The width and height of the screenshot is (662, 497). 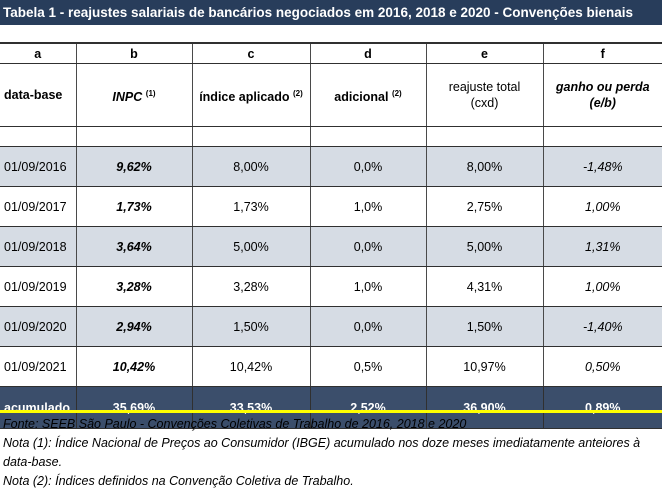 I want to click on date-cell: 01/09/2021, so click(x=38, y=366).